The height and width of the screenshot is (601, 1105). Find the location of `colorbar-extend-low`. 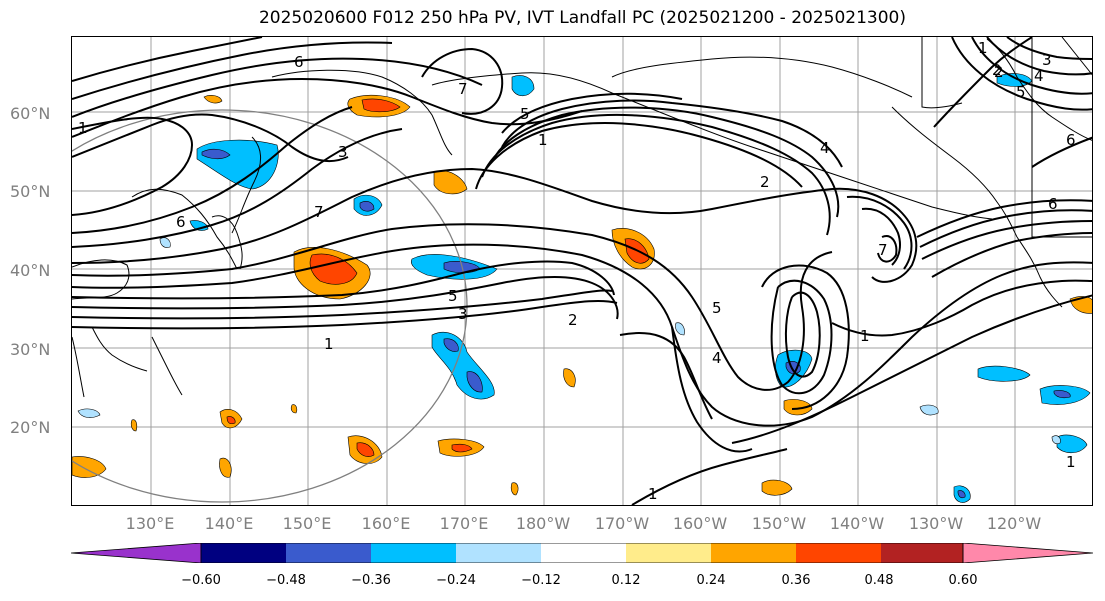

colorbar-extend-low is located at coordinates (136, 553).